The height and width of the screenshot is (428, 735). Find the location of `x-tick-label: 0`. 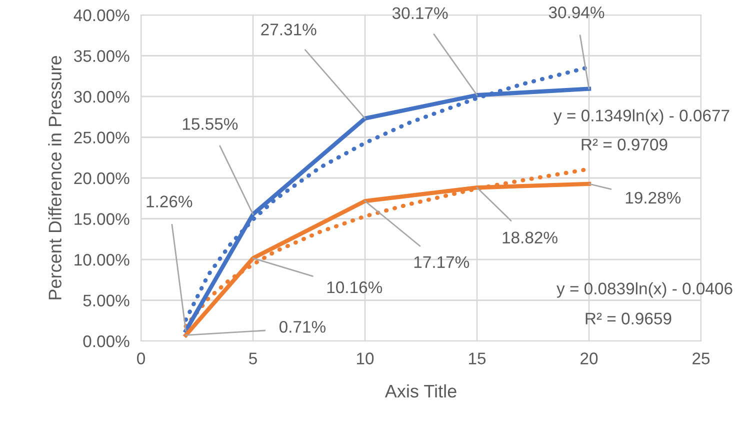

x-tick-label: 0 is located at coordinates (141, 358).